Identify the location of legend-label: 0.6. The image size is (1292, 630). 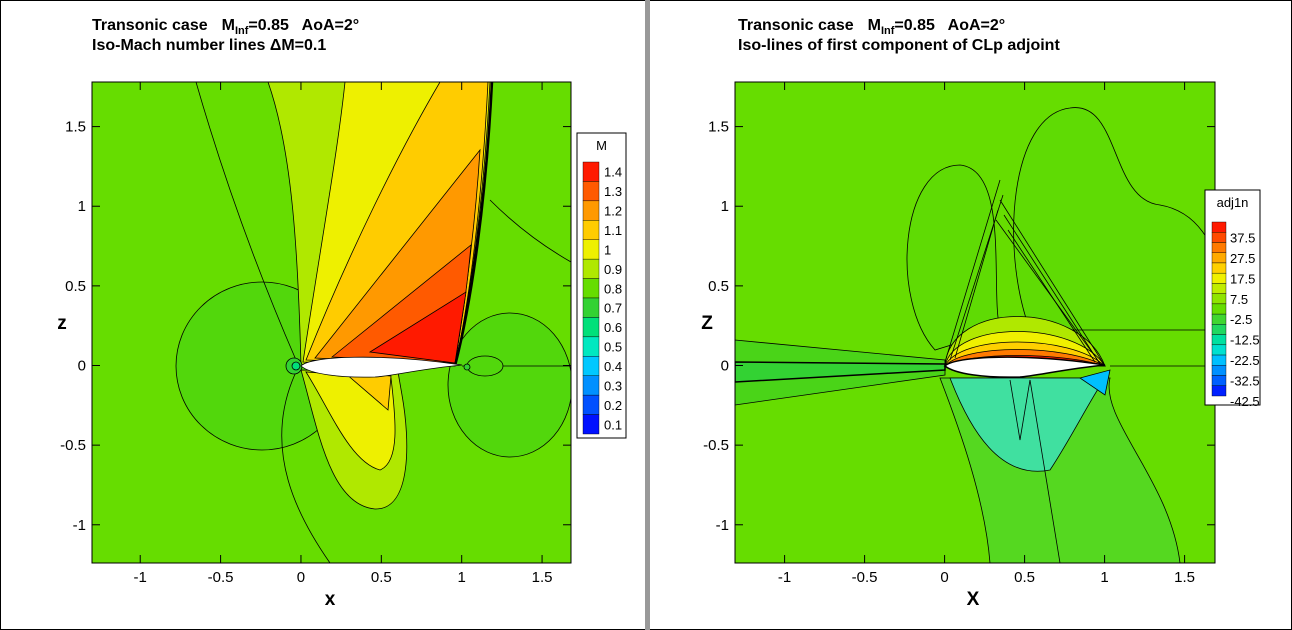
(613, 327).